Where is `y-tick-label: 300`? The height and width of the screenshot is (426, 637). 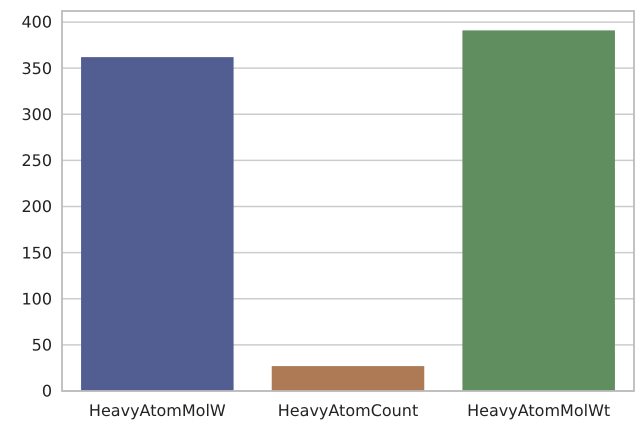 y-tick-label: 300 is located at coordinates (36, 114).